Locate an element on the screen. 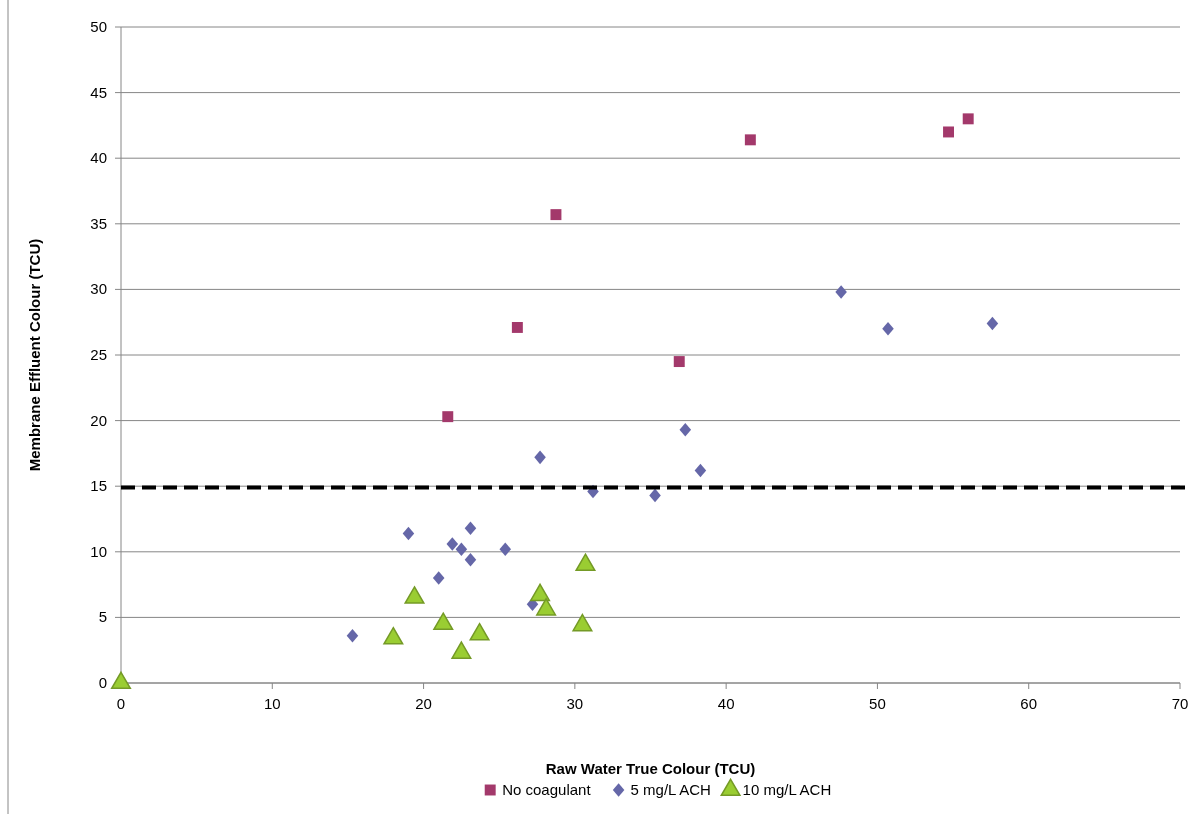  x-tick-label: 10 is located at coordinates (272, 703).